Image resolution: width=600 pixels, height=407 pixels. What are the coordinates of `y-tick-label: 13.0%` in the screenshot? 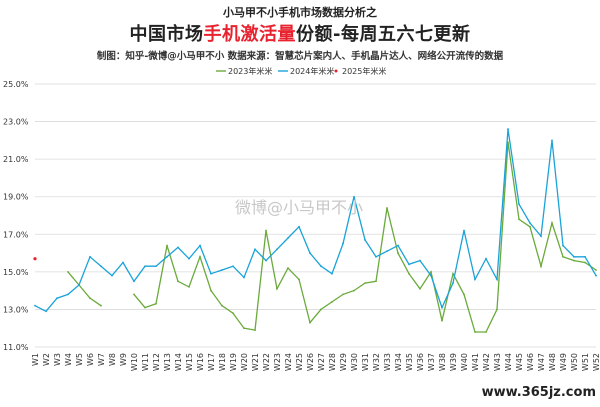 It's located at (16, 309).